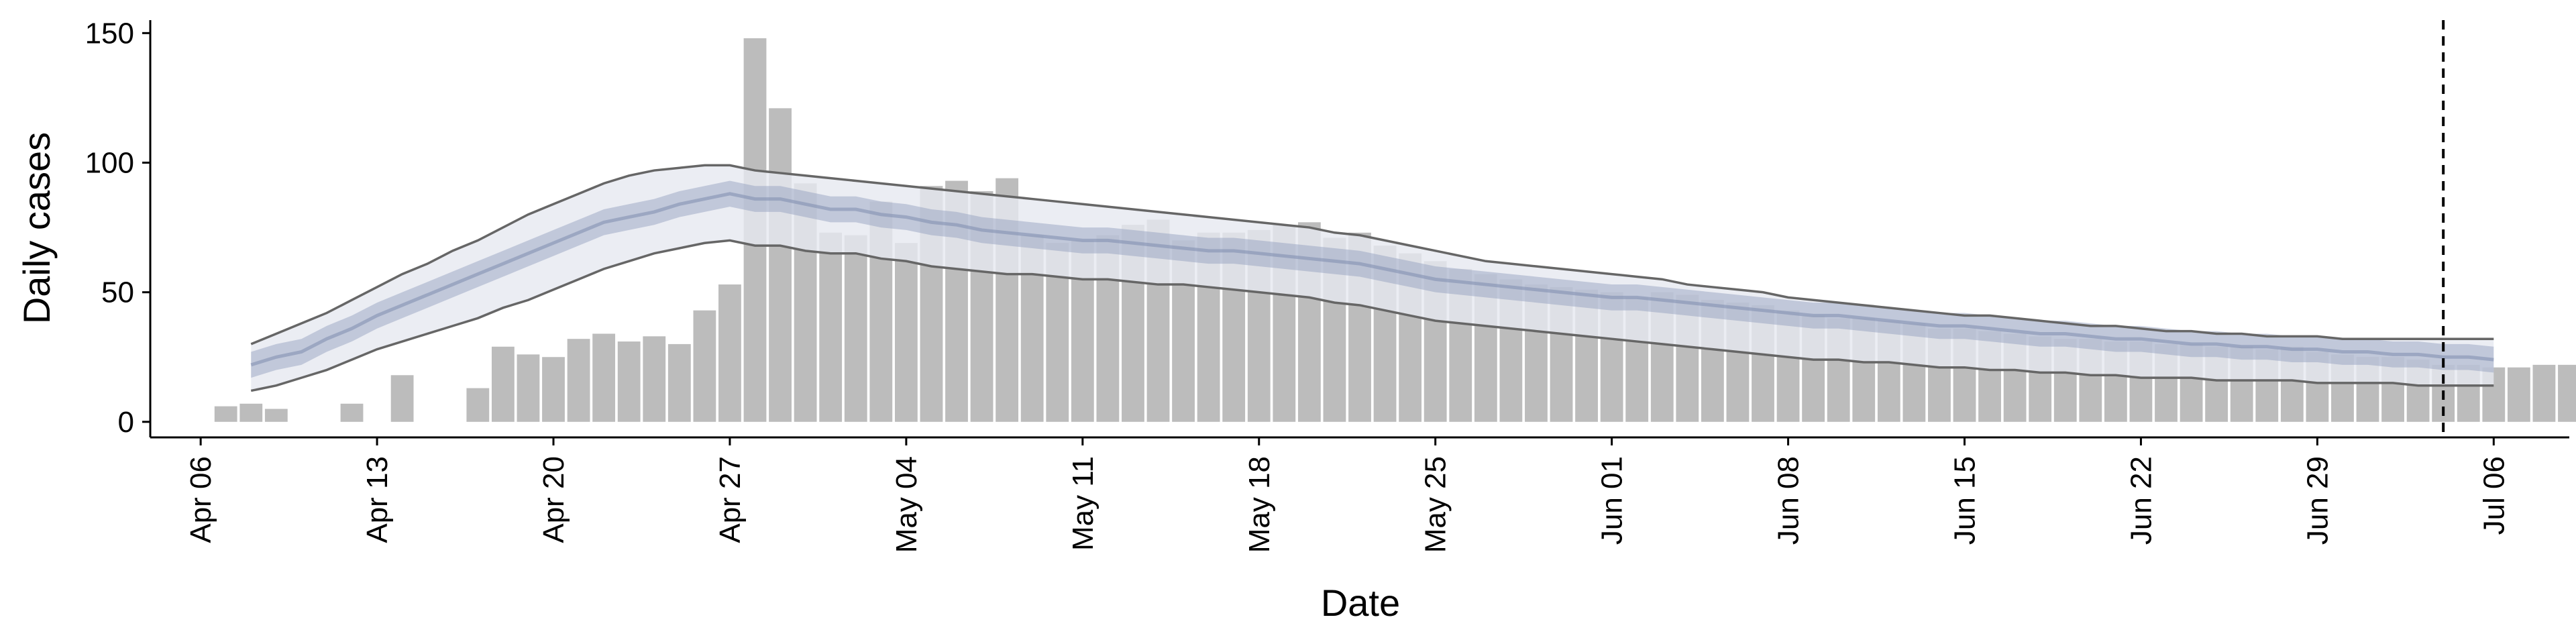 The height and width of the screenshot is (644, 2576). Describe the element at coordinates (126, 422) in the screenshot. I see `y-tick-label: 0` at that location.